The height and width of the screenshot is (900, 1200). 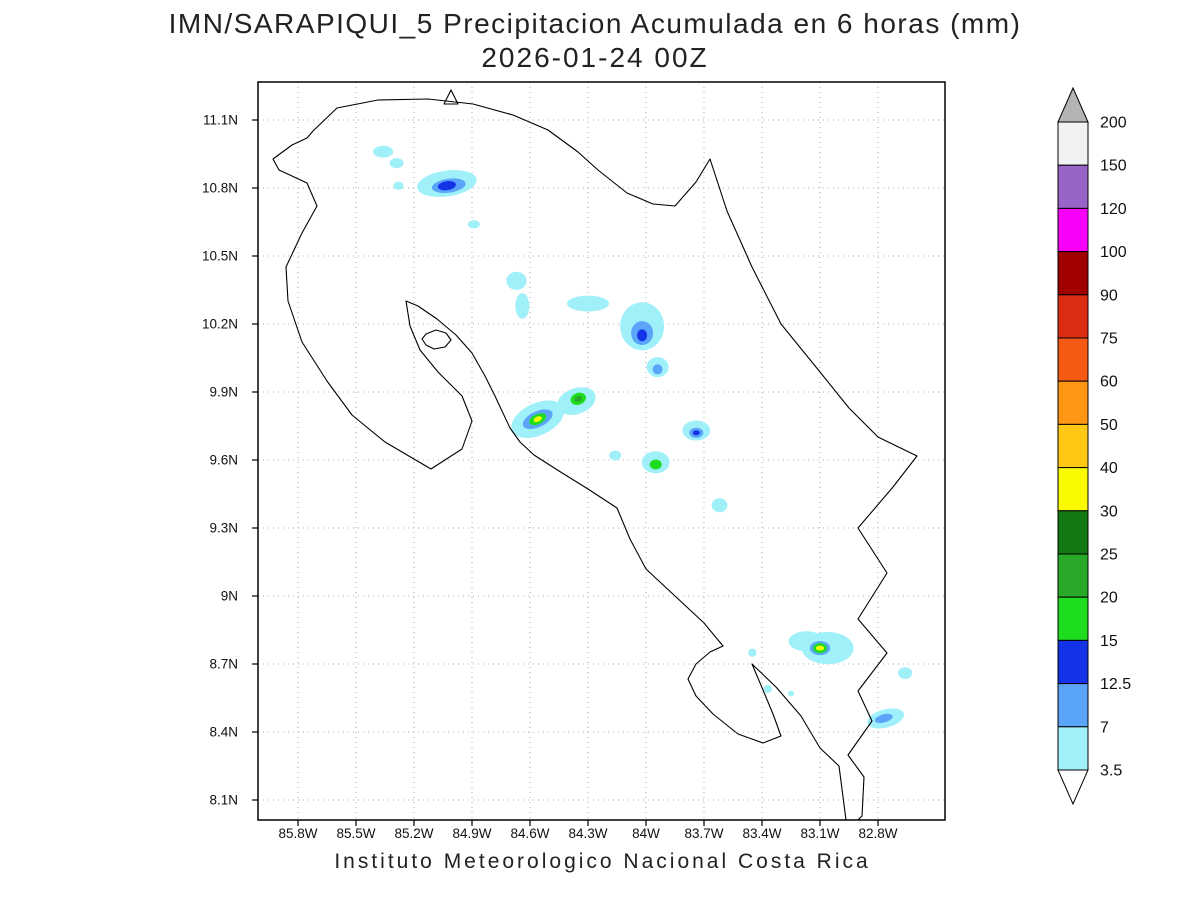 I want to click on colorbar-tick-label: 25, so click(x=1109, y=555).